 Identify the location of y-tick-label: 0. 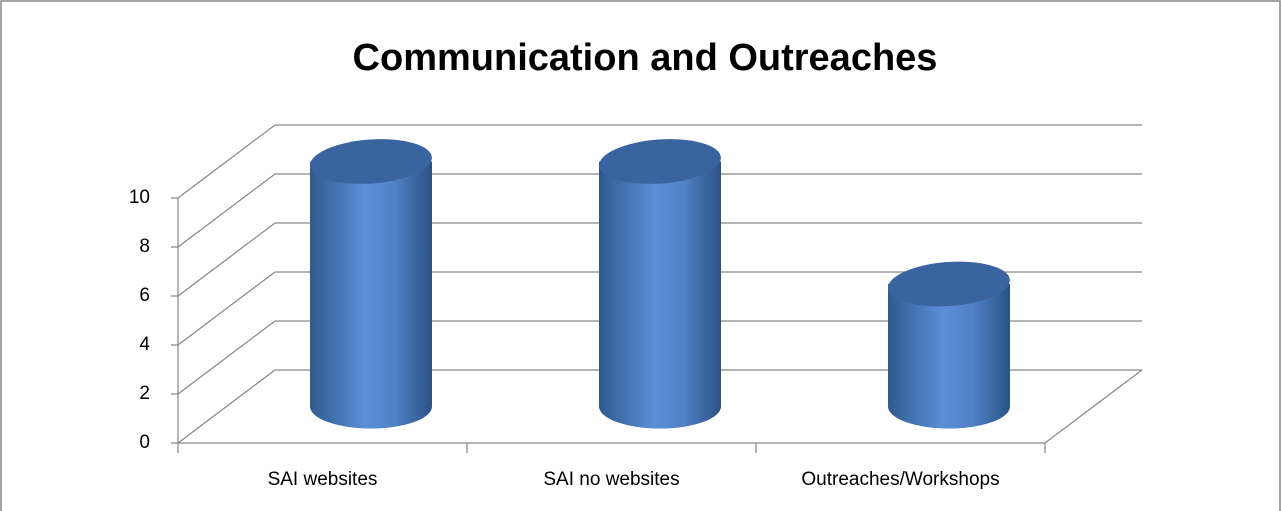
(144, 442).